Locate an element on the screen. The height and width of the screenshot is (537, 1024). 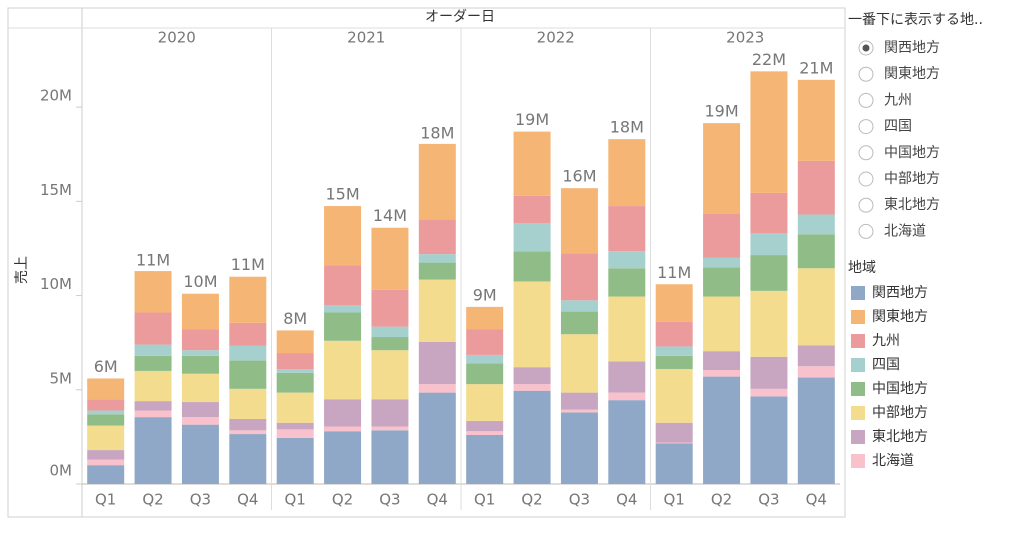
radio-label: 四国 is located at coordinates (898, 127).